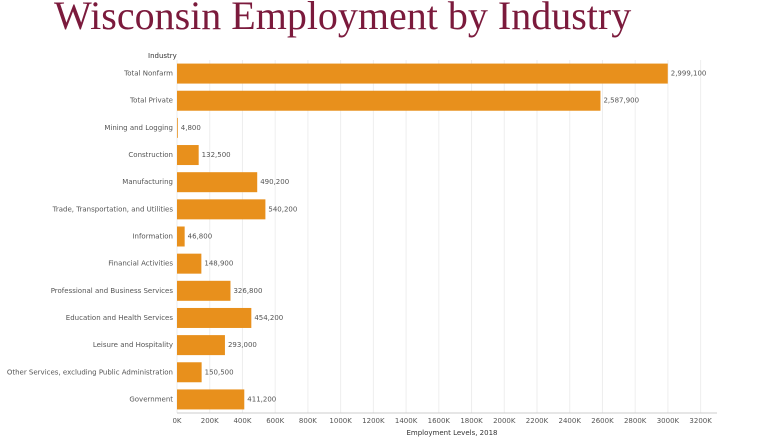 This screenshot has height=440, width=782. What do you see at coordinates (668, 421) in the screenshot?
I see `x-tick-label: 3000K` at bounding box center [668, 421].